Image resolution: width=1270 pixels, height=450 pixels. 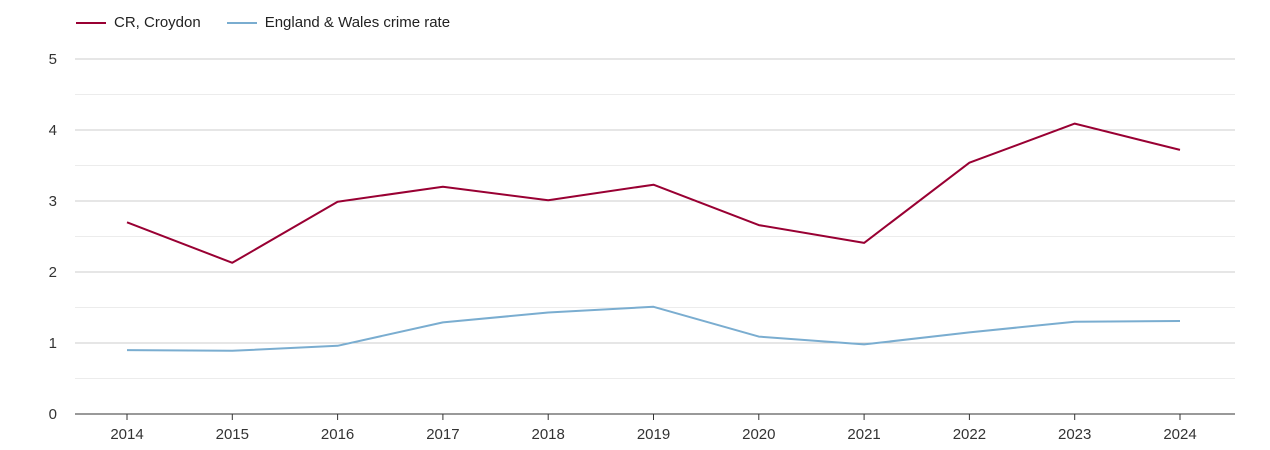 I want to click on x-tick-label: 2020, so click(x=758, y=434).